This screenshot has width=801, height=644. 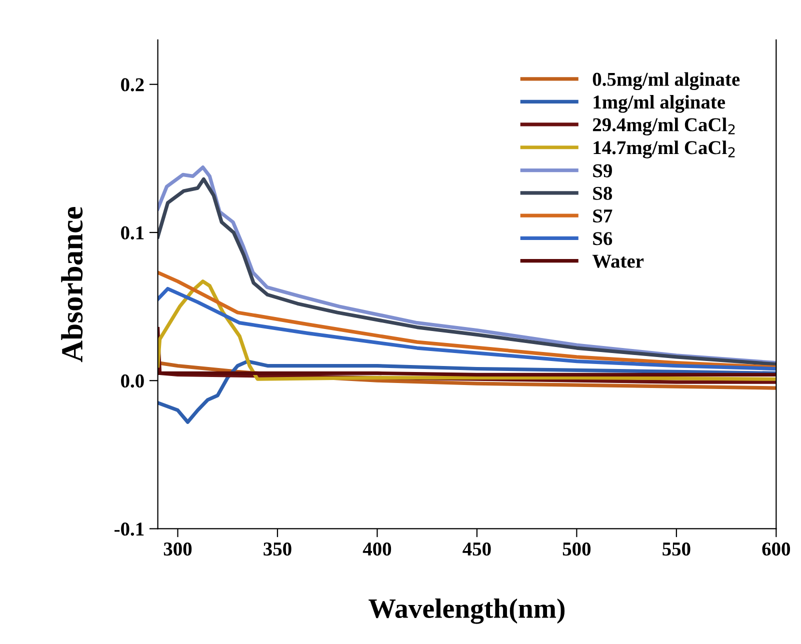 I want to click on x-tick-label: 300, so click(x=178, y=549).